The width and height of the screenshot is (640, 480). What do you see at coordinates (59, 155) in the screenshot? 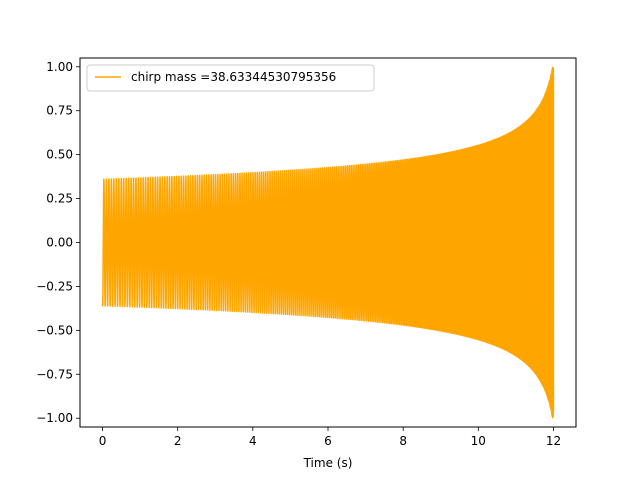
I see `y-tick-label: 0.50` at bounding box center [59, 155].